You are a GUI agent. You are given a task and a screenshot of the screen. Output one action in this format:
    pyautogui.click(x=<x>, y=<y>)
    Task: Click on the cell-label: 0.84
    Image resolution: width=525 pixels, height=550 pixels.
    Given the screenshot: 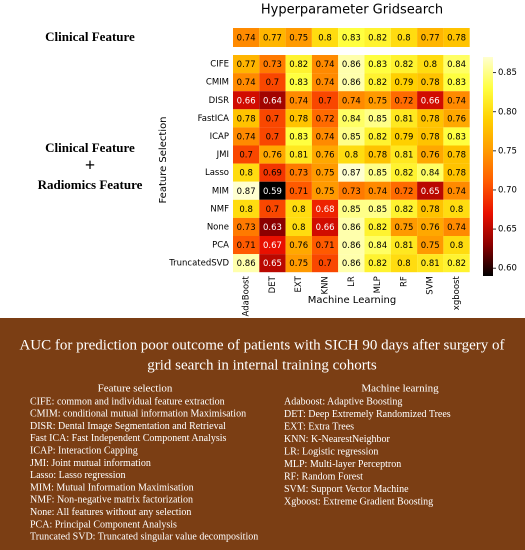 What is the action you would take?
    pyautogui.click(x=377, y=246)
    